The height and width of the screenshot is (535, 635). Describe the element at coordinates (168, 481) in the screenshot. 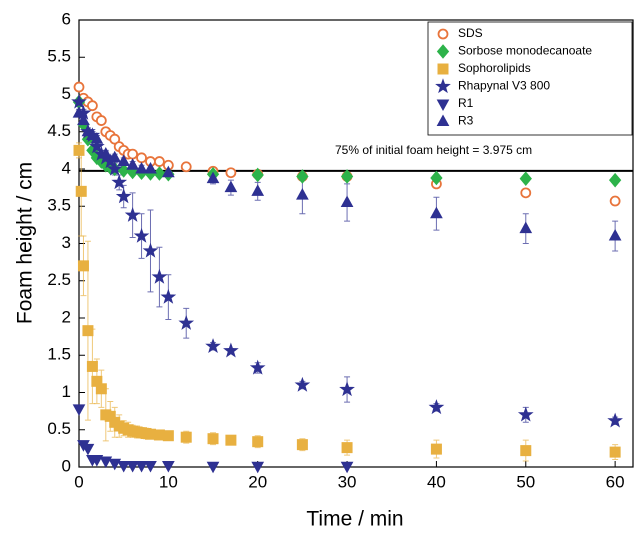

I see `x-tick-label: 10` at that location.